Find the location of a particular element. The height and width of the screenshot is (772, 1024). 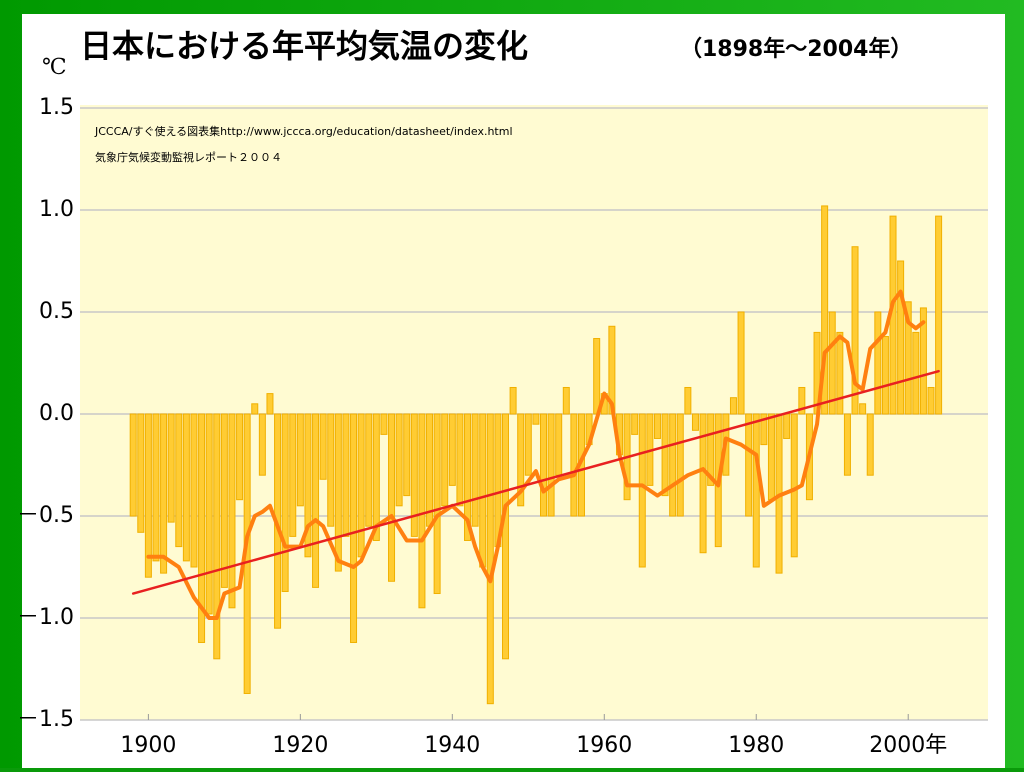

annotation: 気象庁気候変動監視レポート２００４ is located at coordinates (188, 157).